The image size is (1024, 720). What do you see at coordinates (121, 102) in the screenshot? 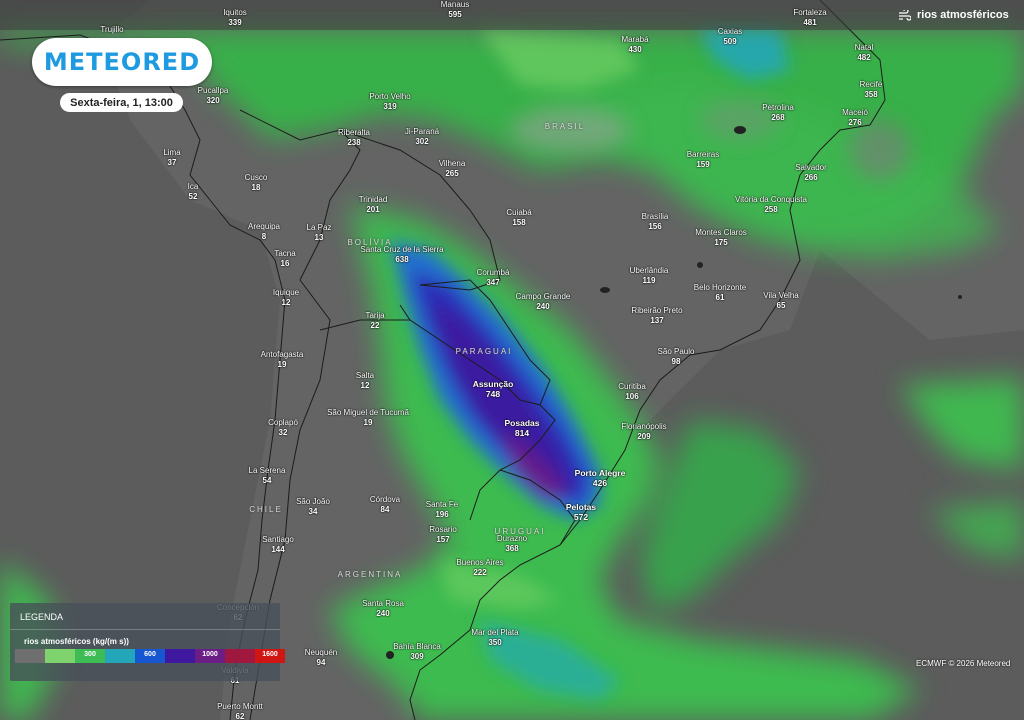
I see `datetime-pill: Sexta-feira, 1, 13:00` at bounding box center [121, 102].